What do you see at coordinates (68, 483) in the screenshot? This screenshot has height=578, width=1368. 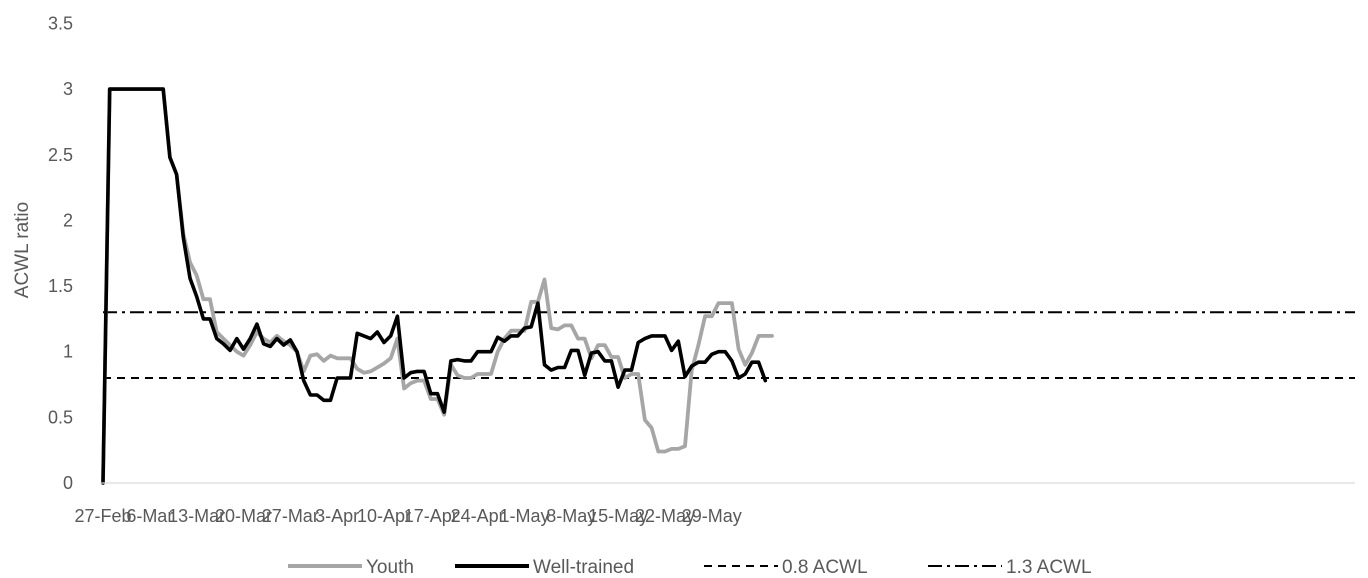 I see `y-tick-label: 0` at bounding box center [68, 483].